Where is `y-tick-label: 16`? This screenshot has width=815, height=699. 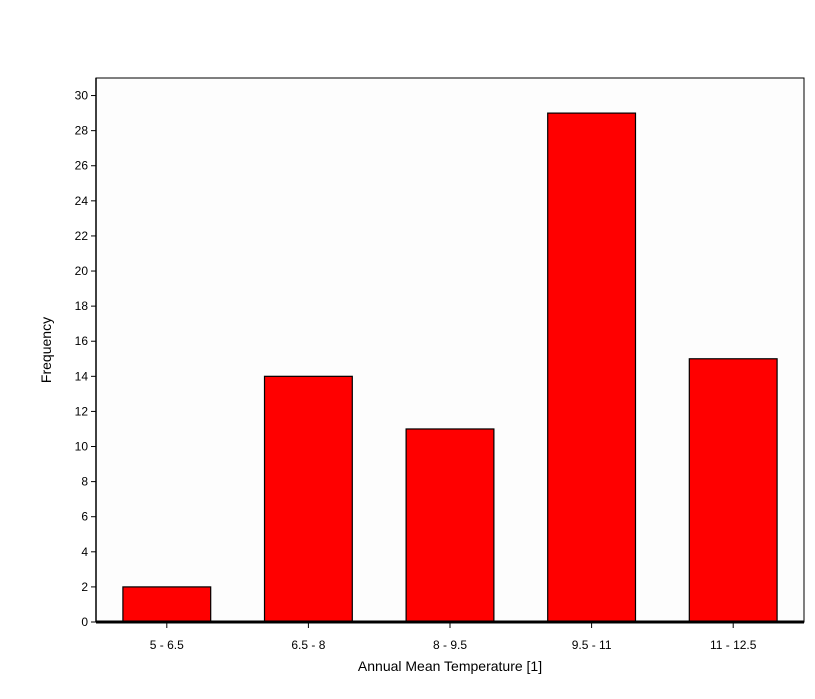 y-tick-label: 16 is located at coordinates (82, 341).